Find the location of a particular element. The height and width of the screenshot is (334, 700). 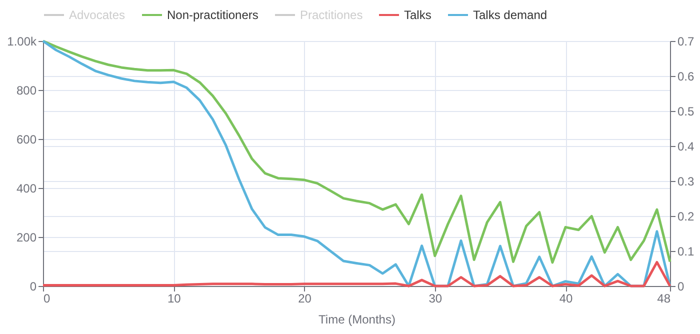

y2-tick-label: 0.3 is located at coordinates (686, 181).